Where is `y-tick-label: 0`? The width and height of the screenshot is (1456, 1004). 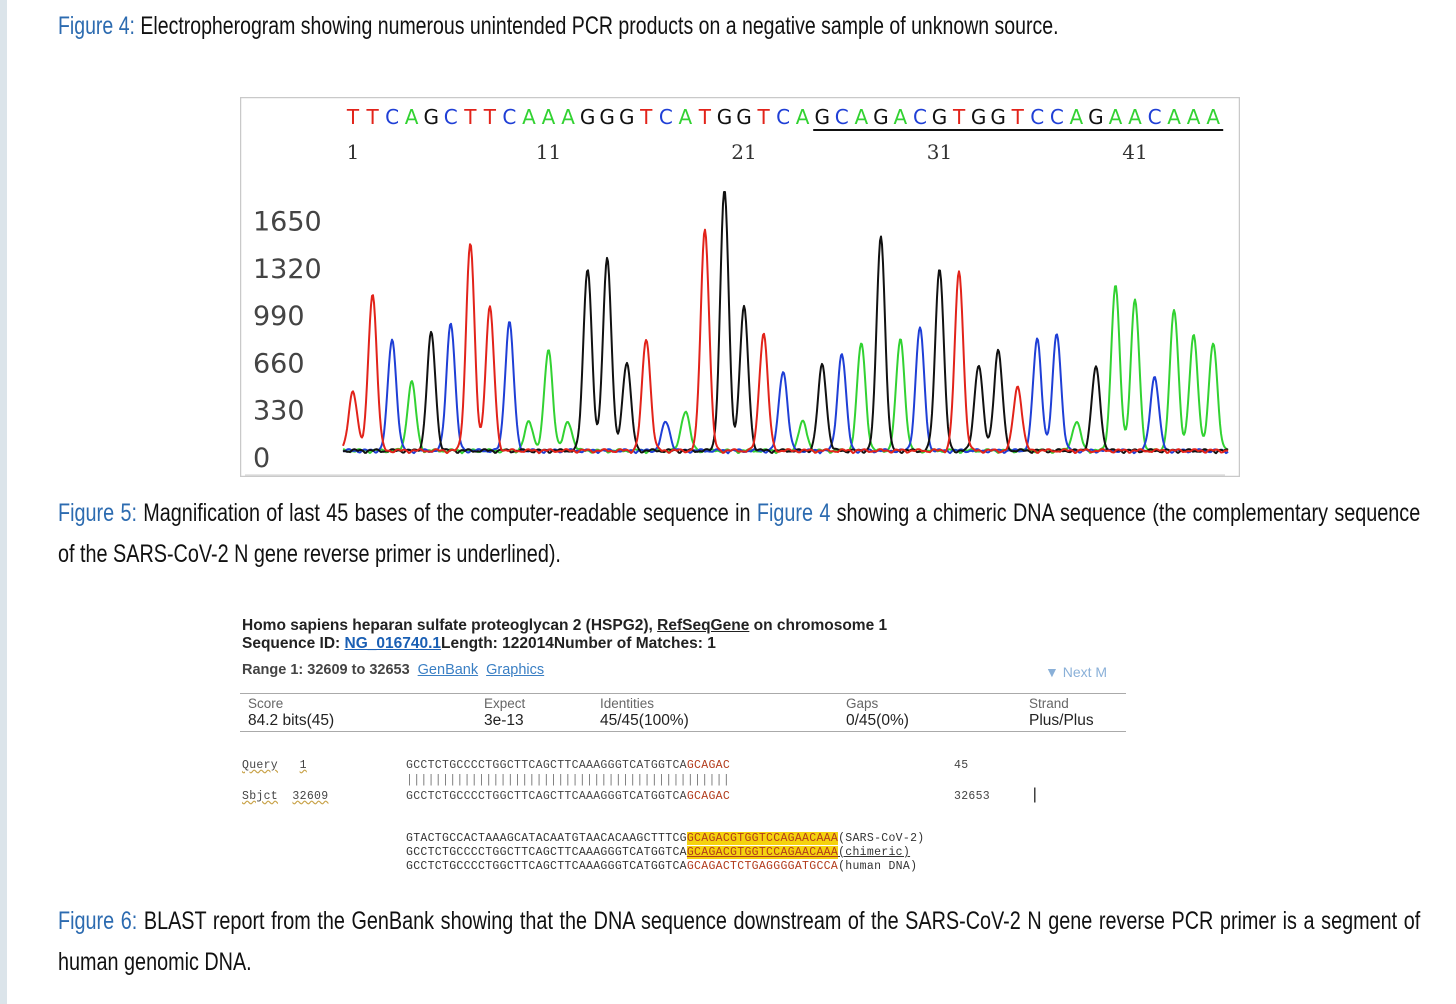
y-tick-label: 0 is located at coordinates (261, 458).